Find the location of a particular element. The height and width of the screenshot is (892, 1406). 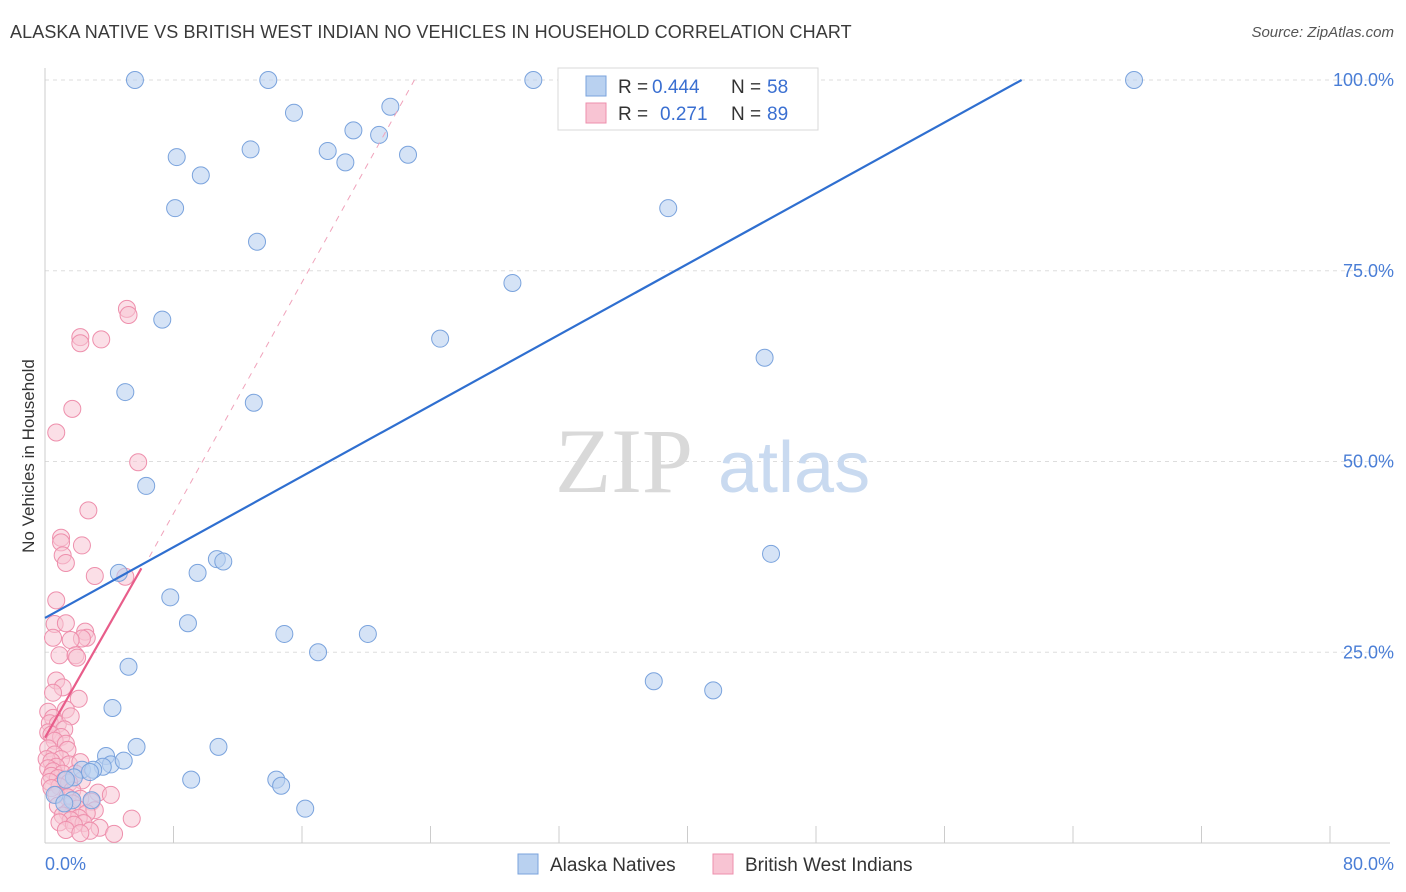

y-tick-label-1: 50.0% is located at coordinates (1368, 462).